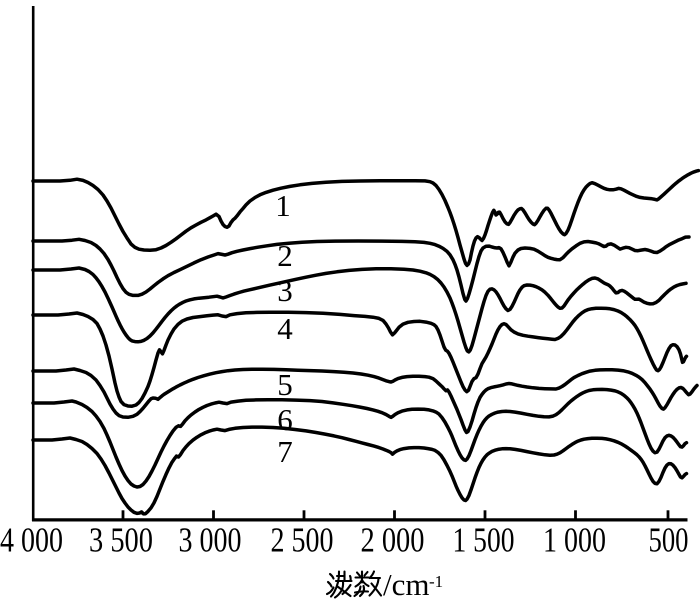  What do you see at coordinates (669, 540) in the screenshot?
I see `svg-text: 500` at bounding box center [669, 540].